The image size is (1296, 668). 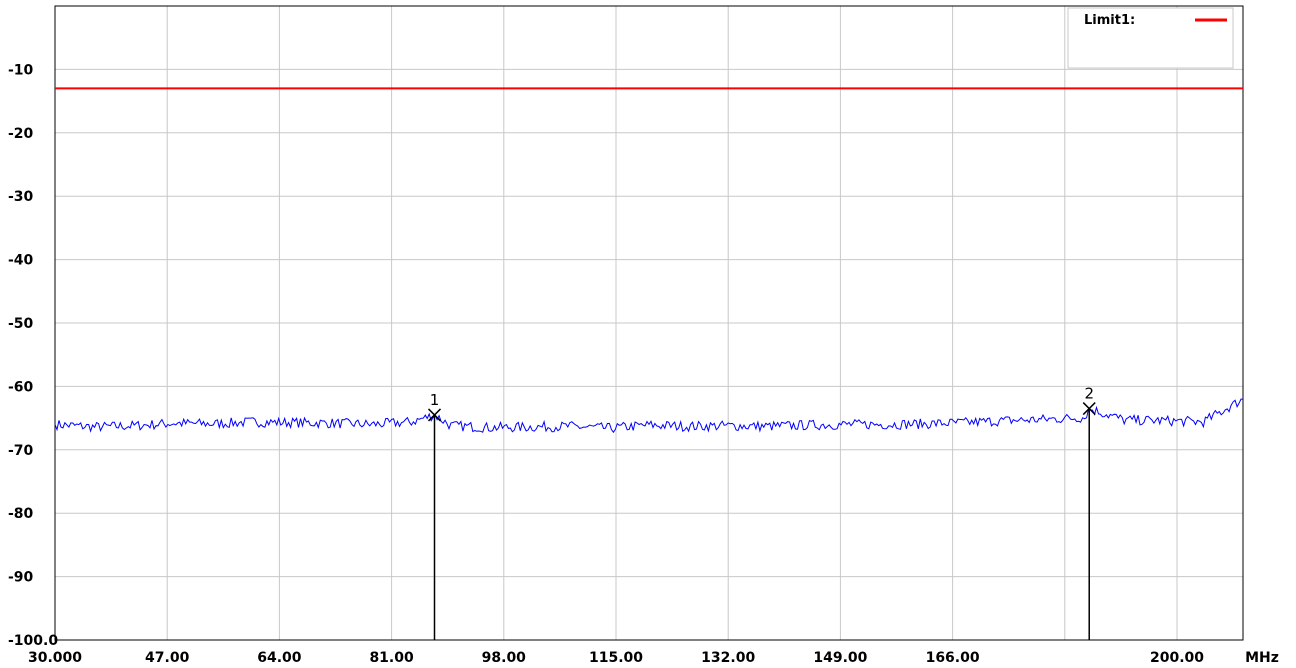 I want to click on y-tick-label-6: -70, so click(x=21, y=451).